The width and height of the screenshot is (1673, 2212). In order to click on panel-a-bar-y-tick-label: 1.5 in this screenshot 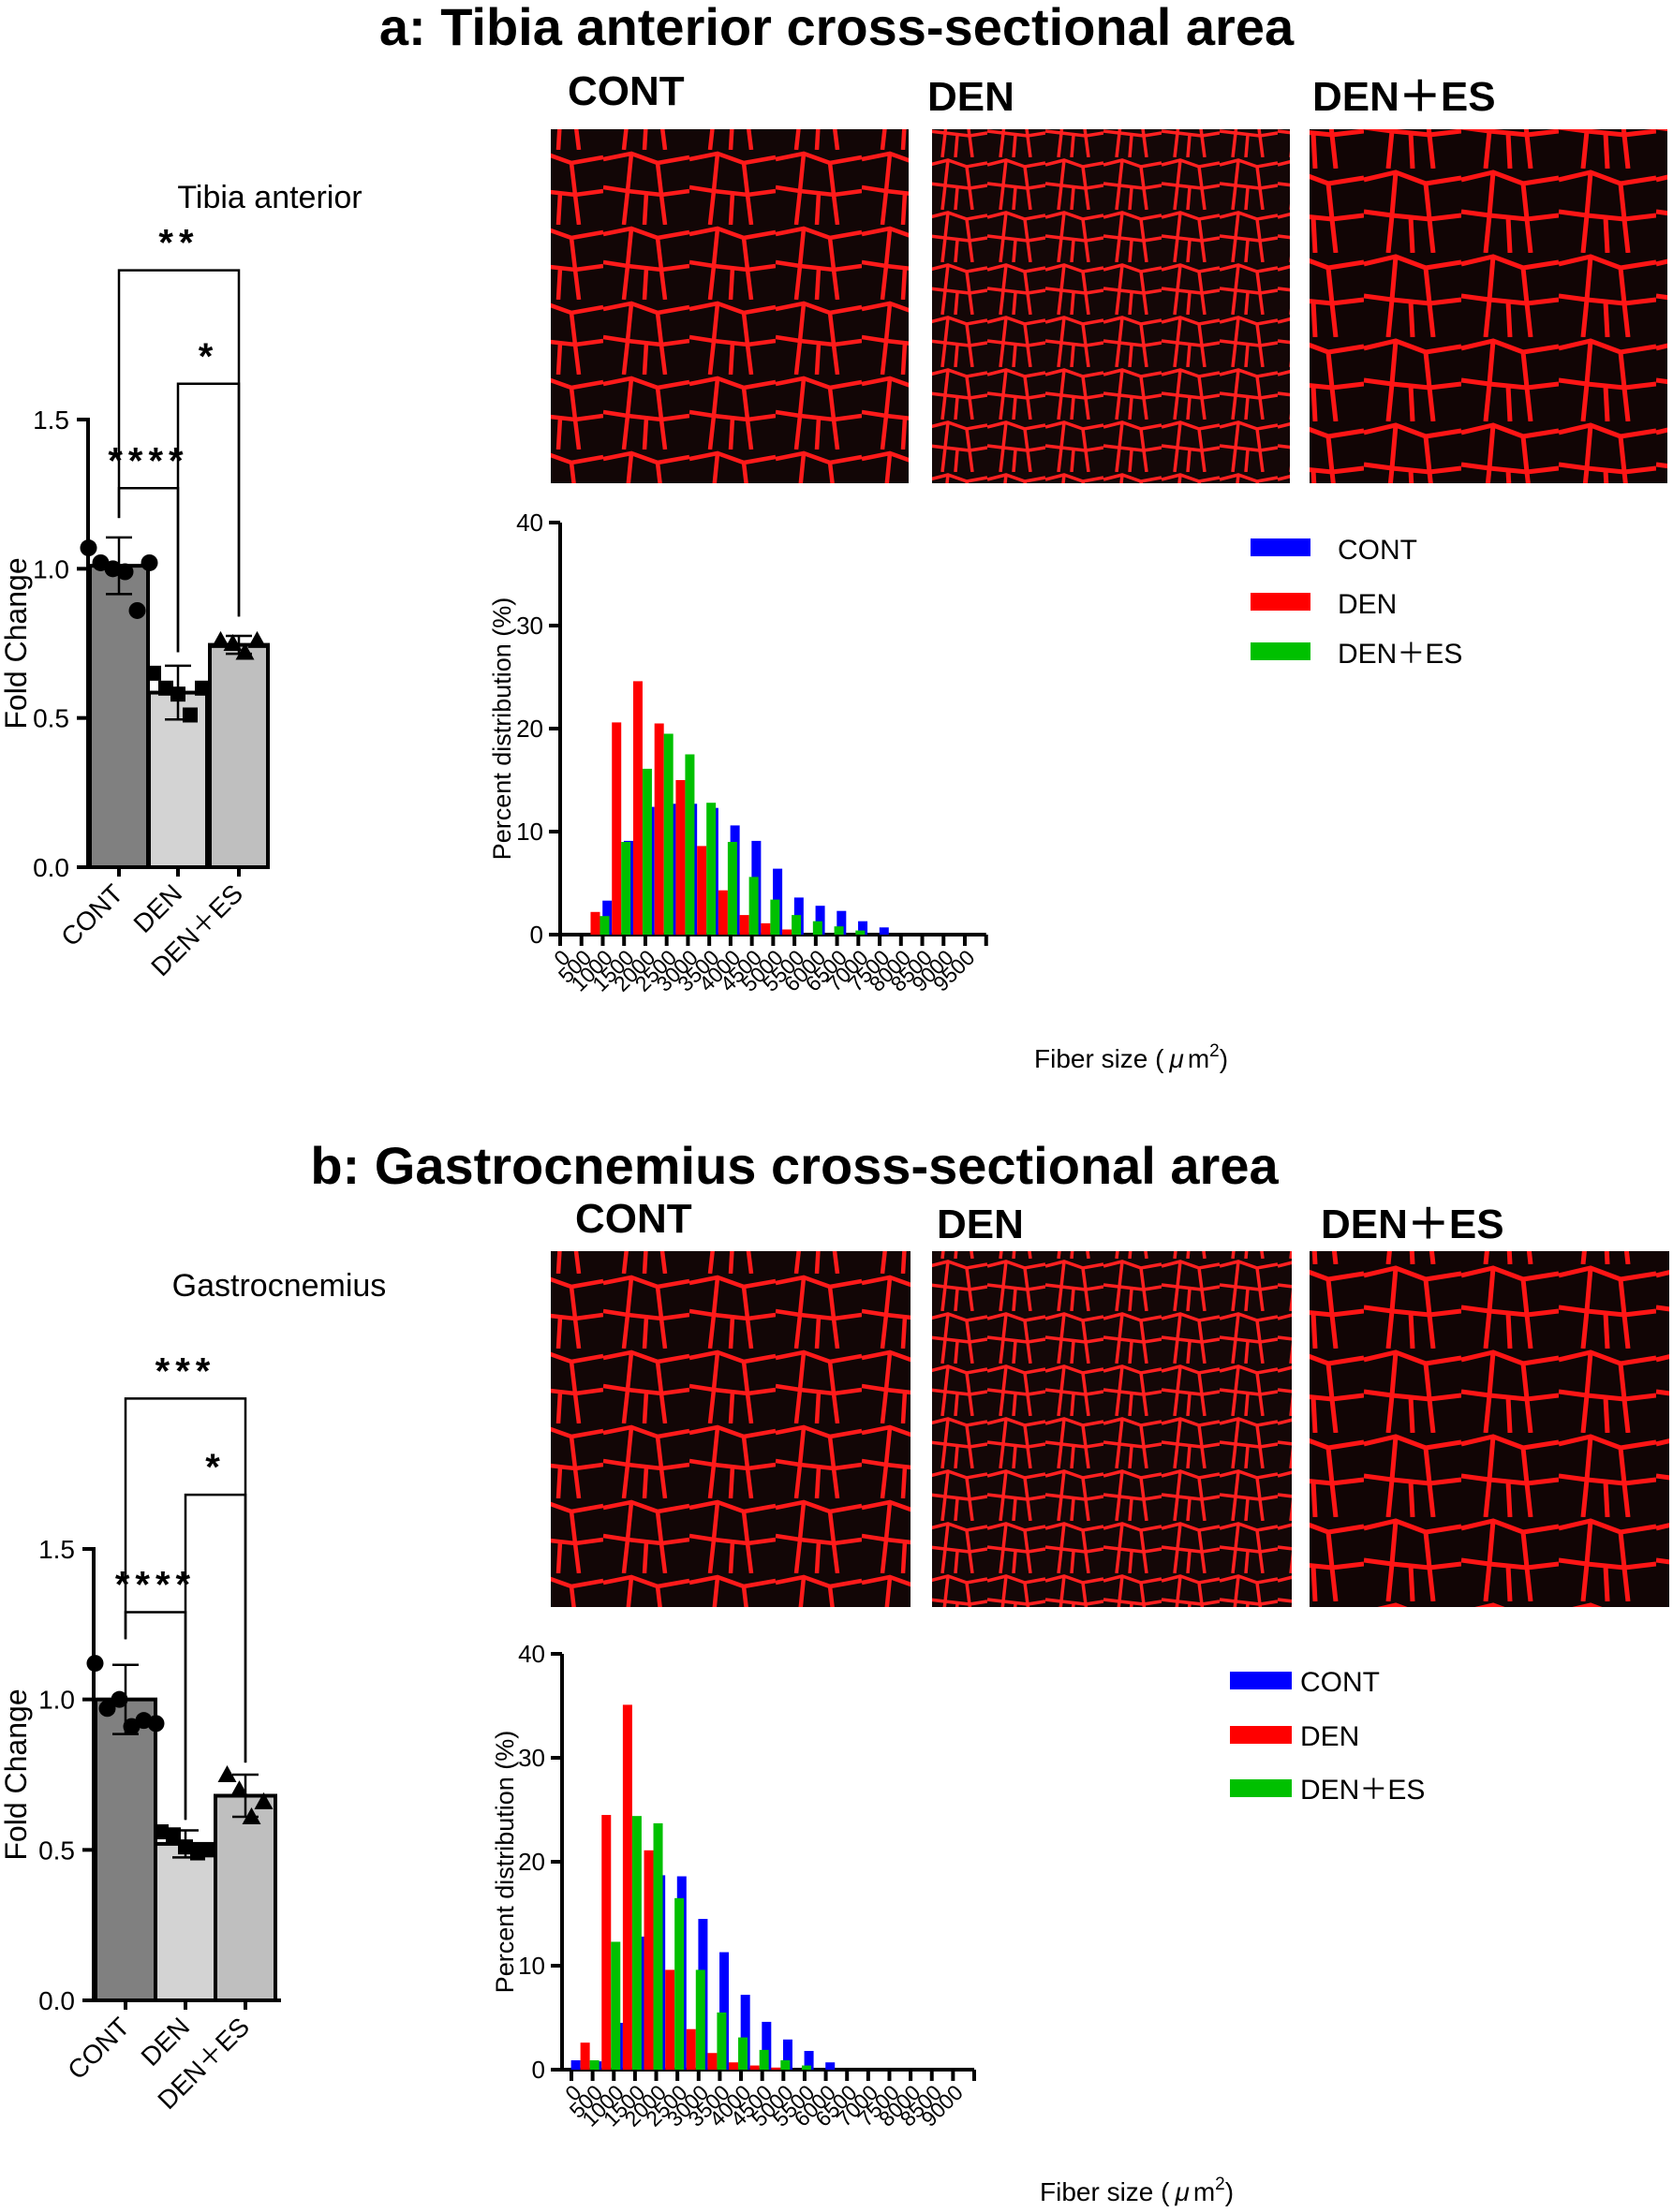, I will do `click(51, 420)`.